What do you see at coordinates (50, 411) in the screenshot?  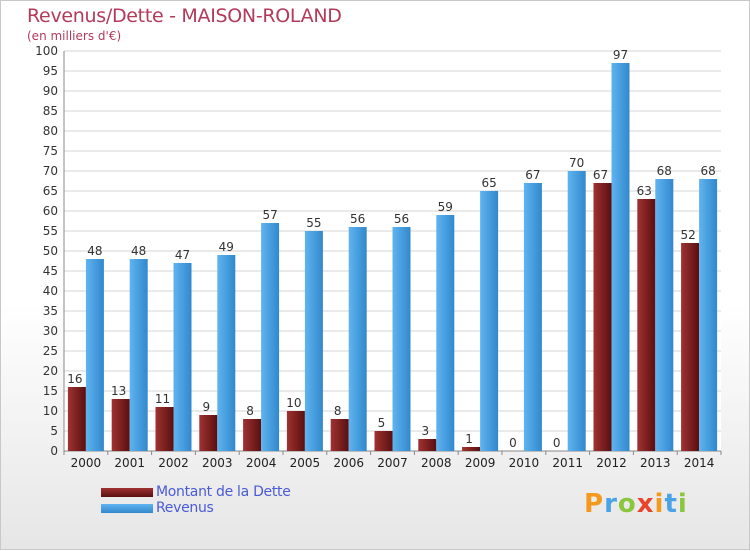 I see `y-tick-label: 10` at bounding box center [50, 411].